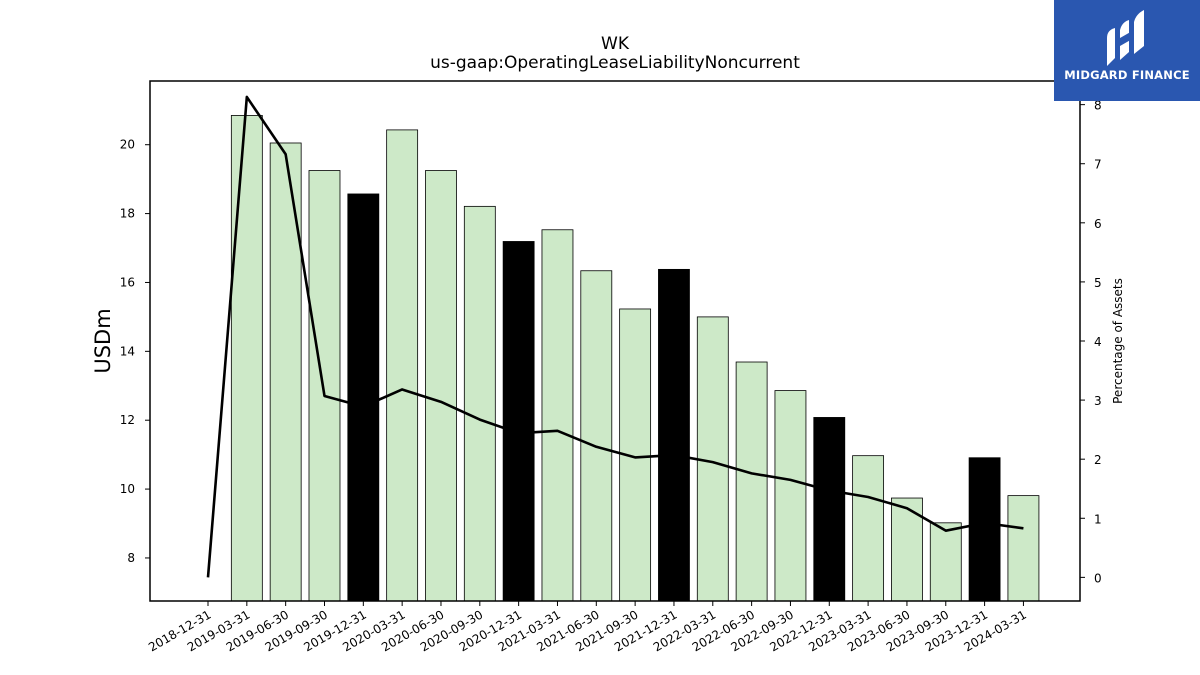 Image resolution: width=1200 pixels, height=675 pixels. I want to click on y2-tick-label: 2, so click(1098, 460).